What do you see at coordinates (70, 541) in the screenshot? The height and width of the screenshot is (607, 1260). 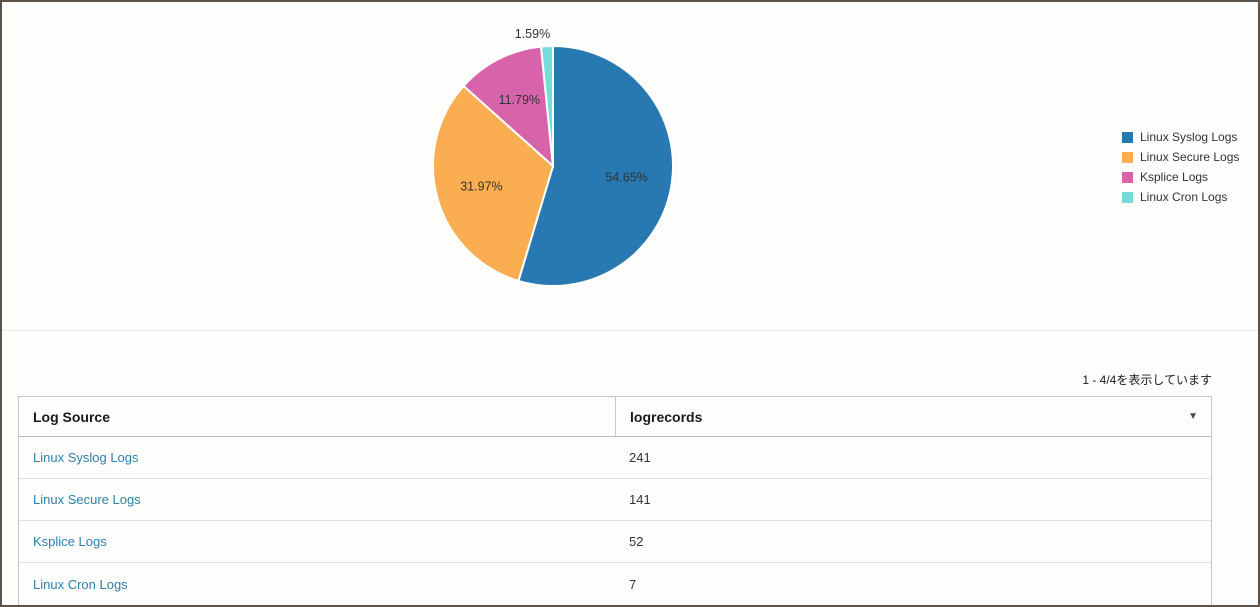 I see `log-source-link: Ksplice Logs` at bounding box center [70, 541].